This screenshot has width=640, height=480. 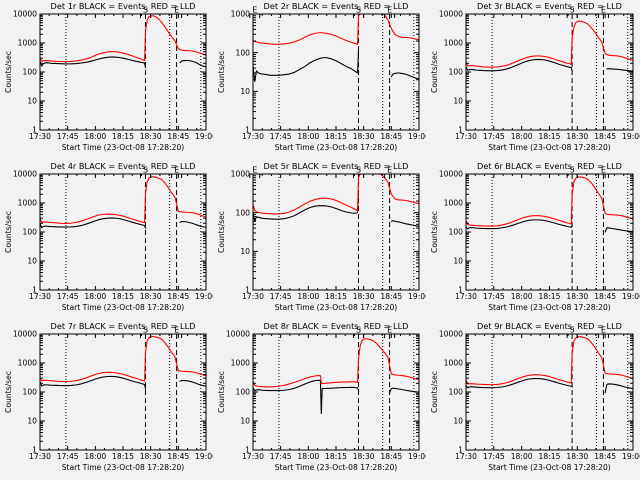 I want to click on panel-title: Det 7r BLACK = Events, RED = LLD, so click(x=123, y=326).